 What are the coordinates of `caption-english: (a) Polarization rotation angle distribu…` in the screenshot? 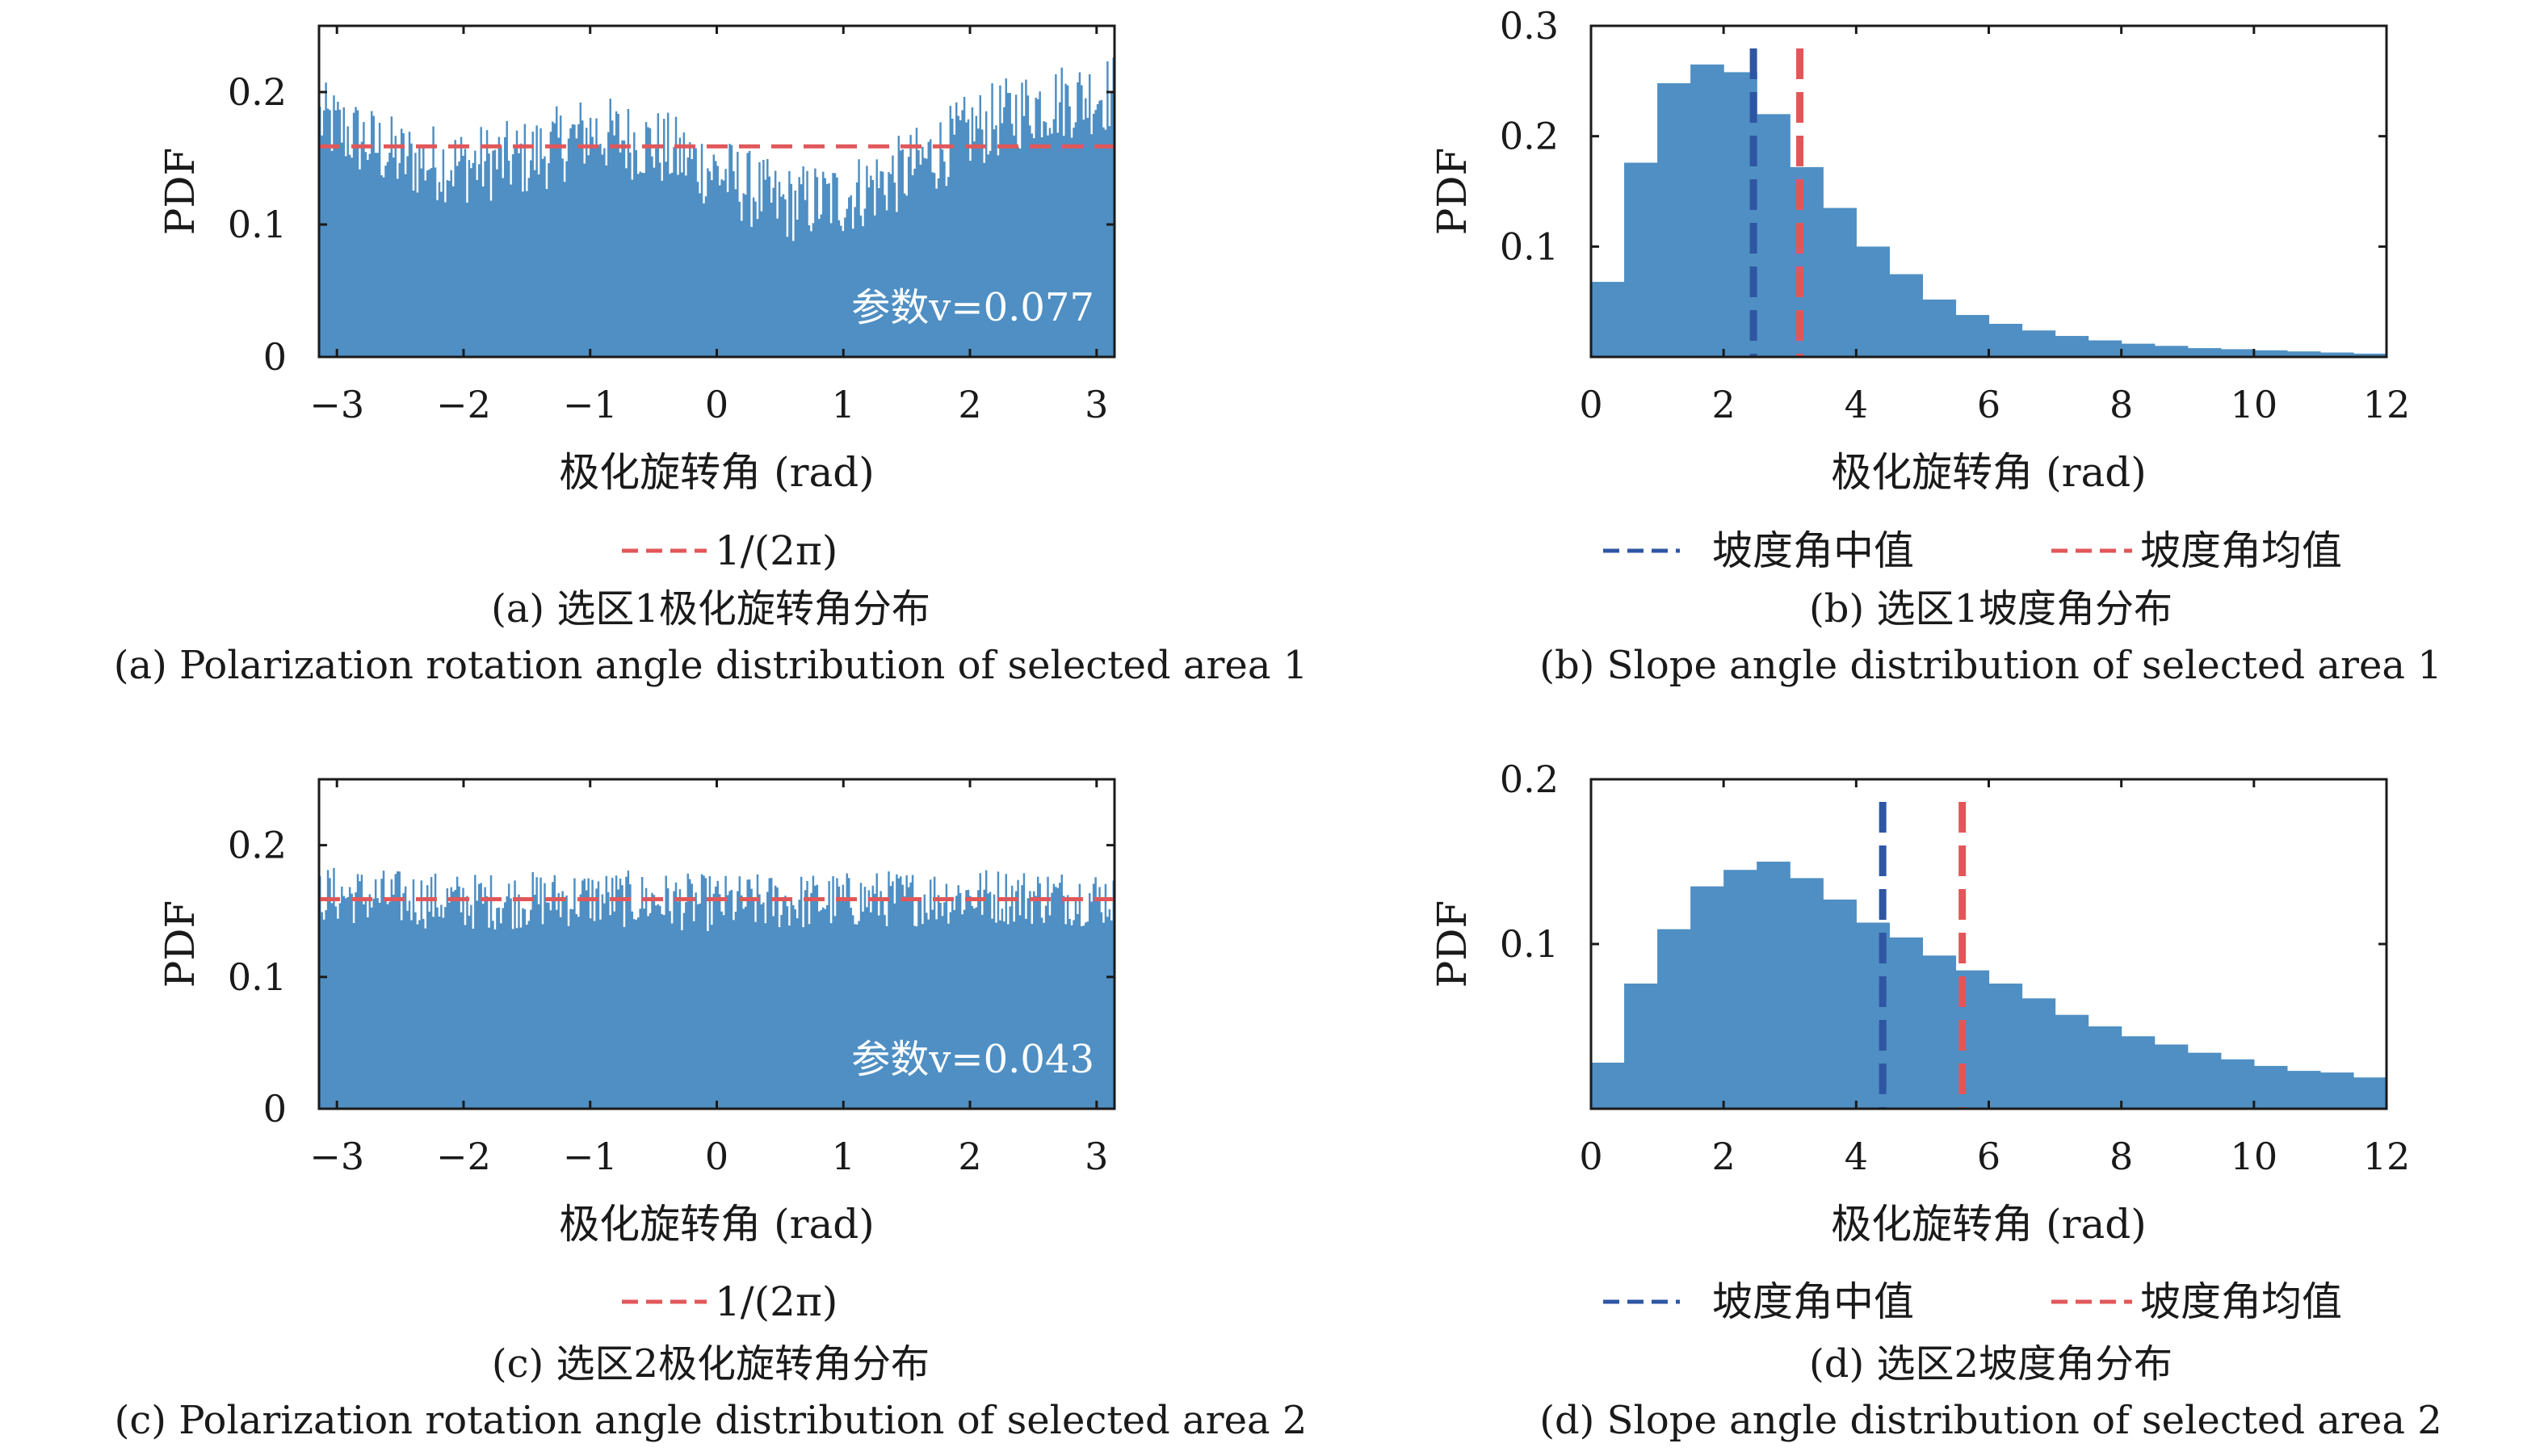 It's located at (711, 665).